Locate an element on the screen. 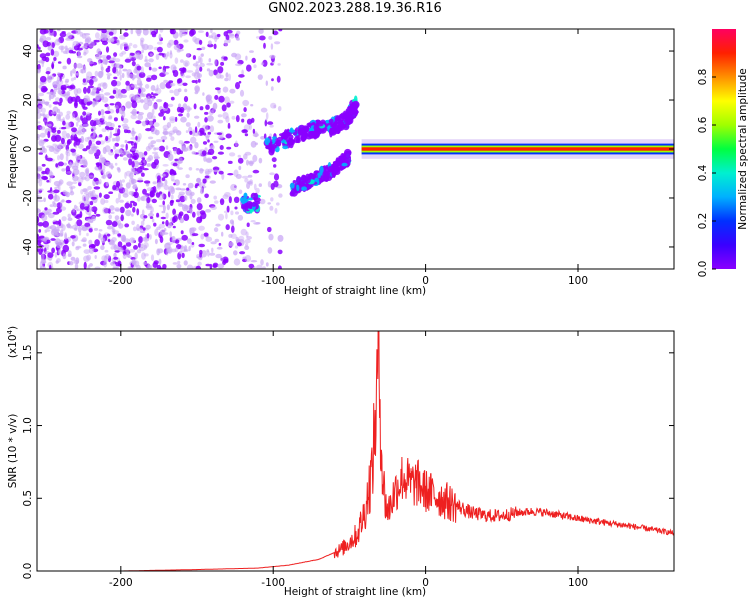  snr-x-tick-label: 100 is located at coordinates (578, 583).